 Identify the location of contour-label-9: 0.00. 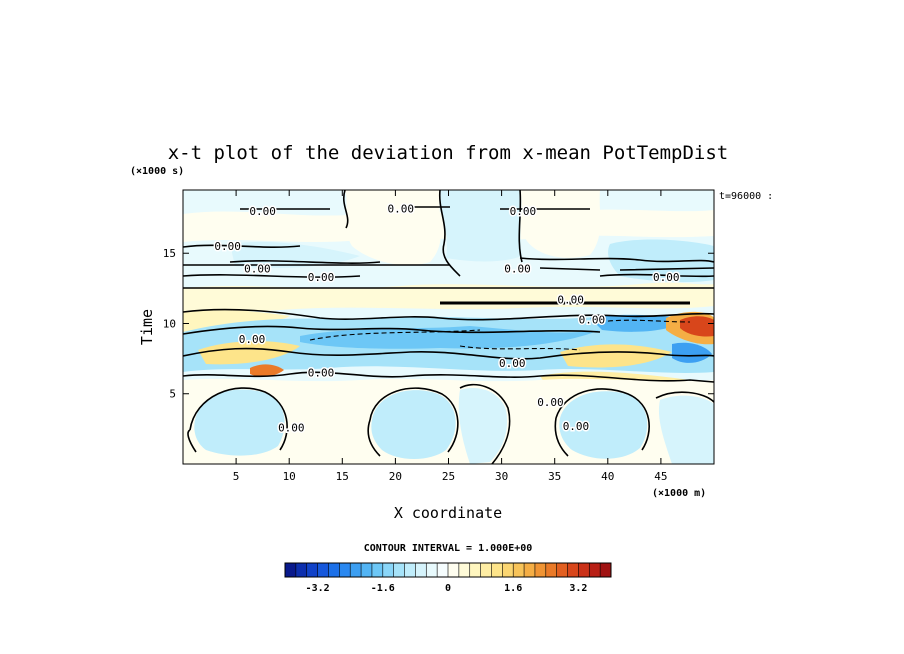
(666, 277).